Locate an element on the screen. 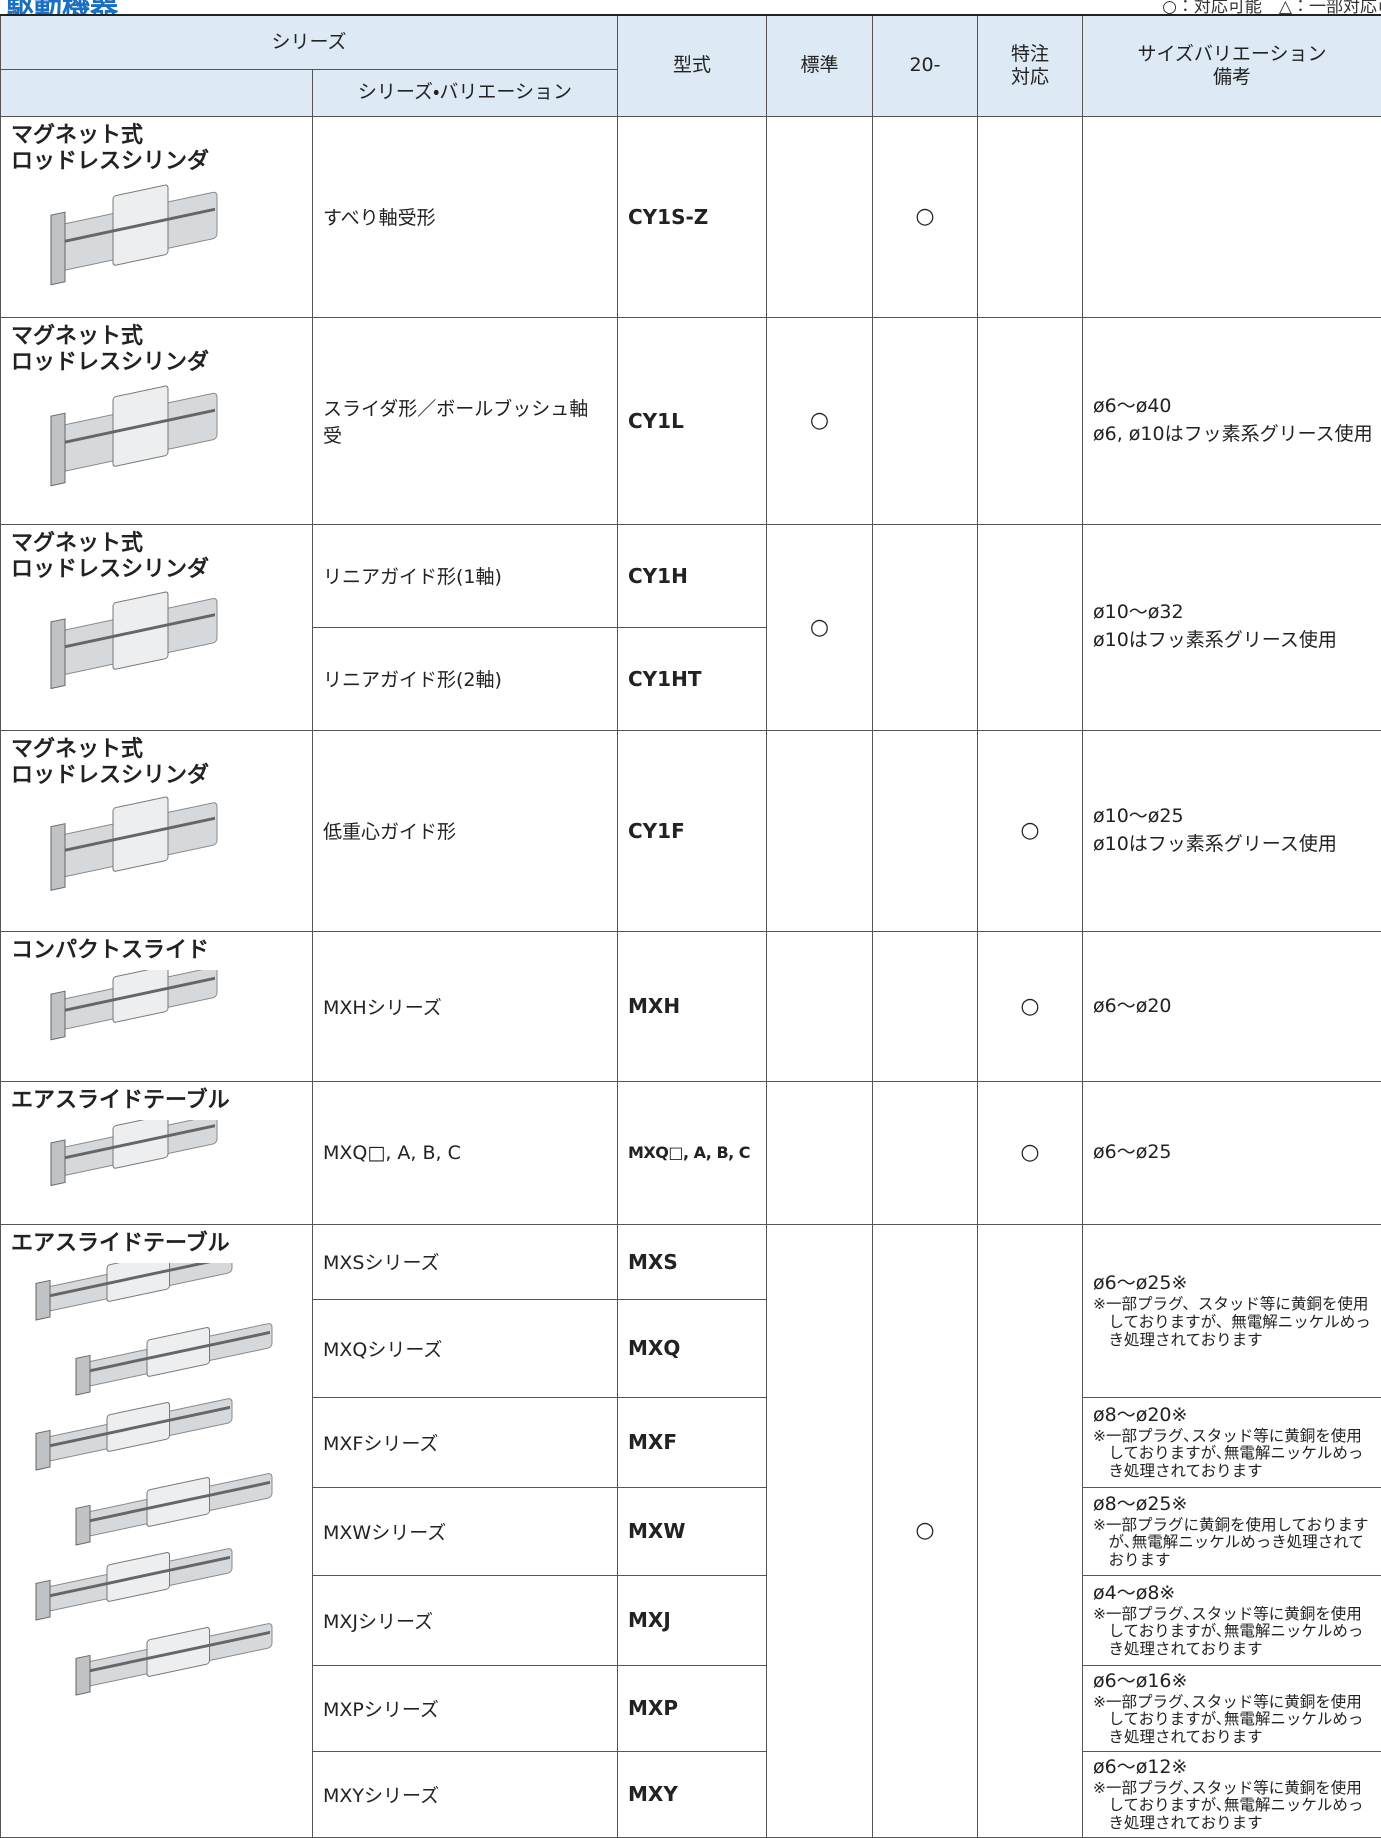 The width and height of the screenshot is (1381, 1838). remark-note: ※一部プラグに黄銅を使用しておりますが､無電解ニッケルめっき処理されております is located at coordinates (1235, 1543).